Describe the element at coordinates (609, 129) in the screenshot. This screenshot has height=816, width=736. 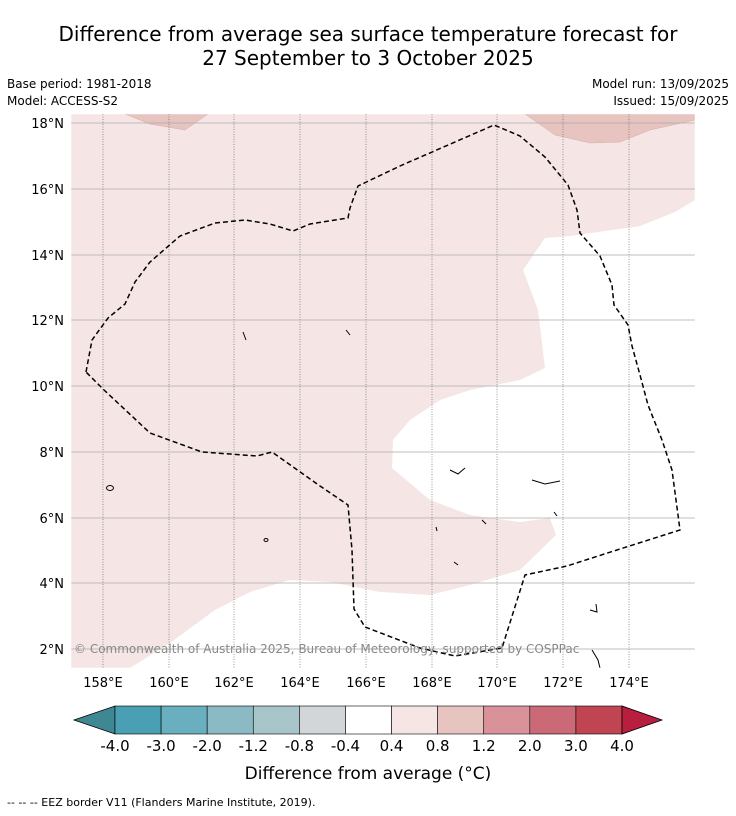
I see `anomaly-patch-north-east` at that location.